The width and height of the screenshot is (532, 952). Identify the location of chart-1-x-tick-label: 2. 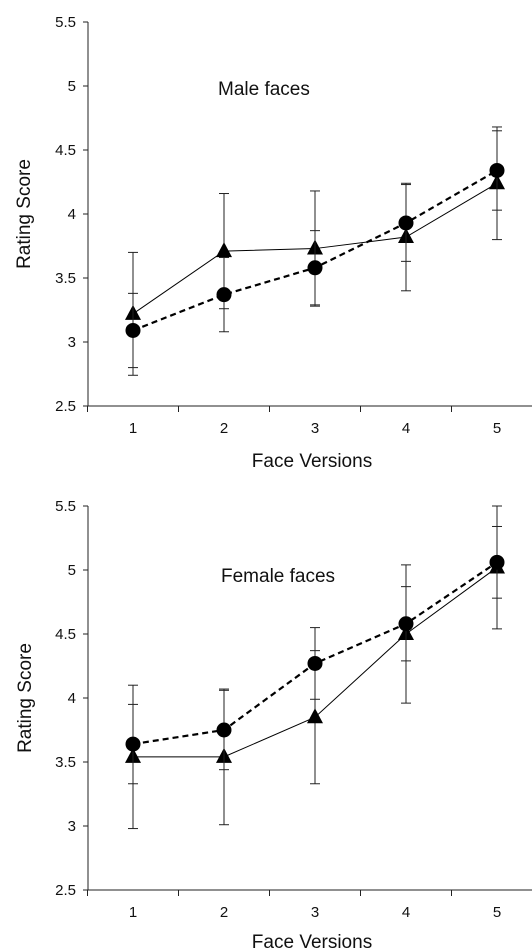
(224, 428).